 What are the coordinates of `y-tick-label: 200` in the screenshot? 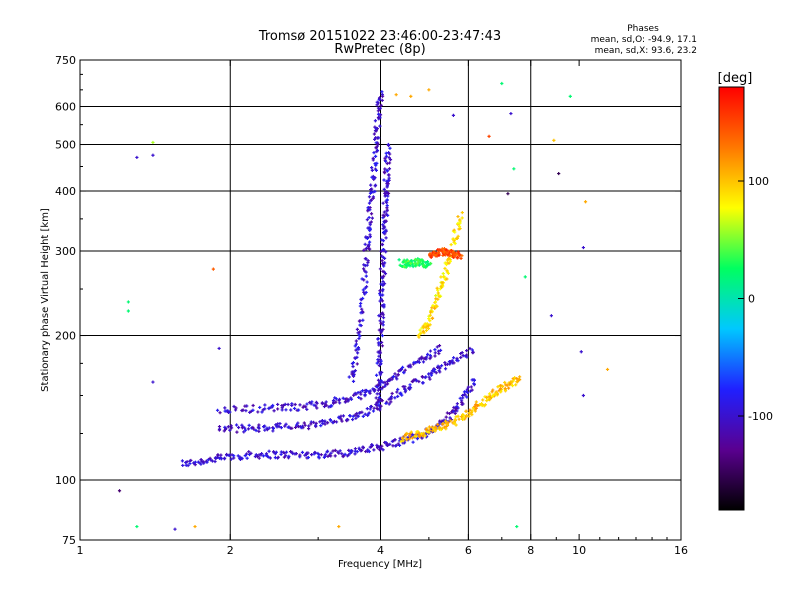 It's located at (65, 336).